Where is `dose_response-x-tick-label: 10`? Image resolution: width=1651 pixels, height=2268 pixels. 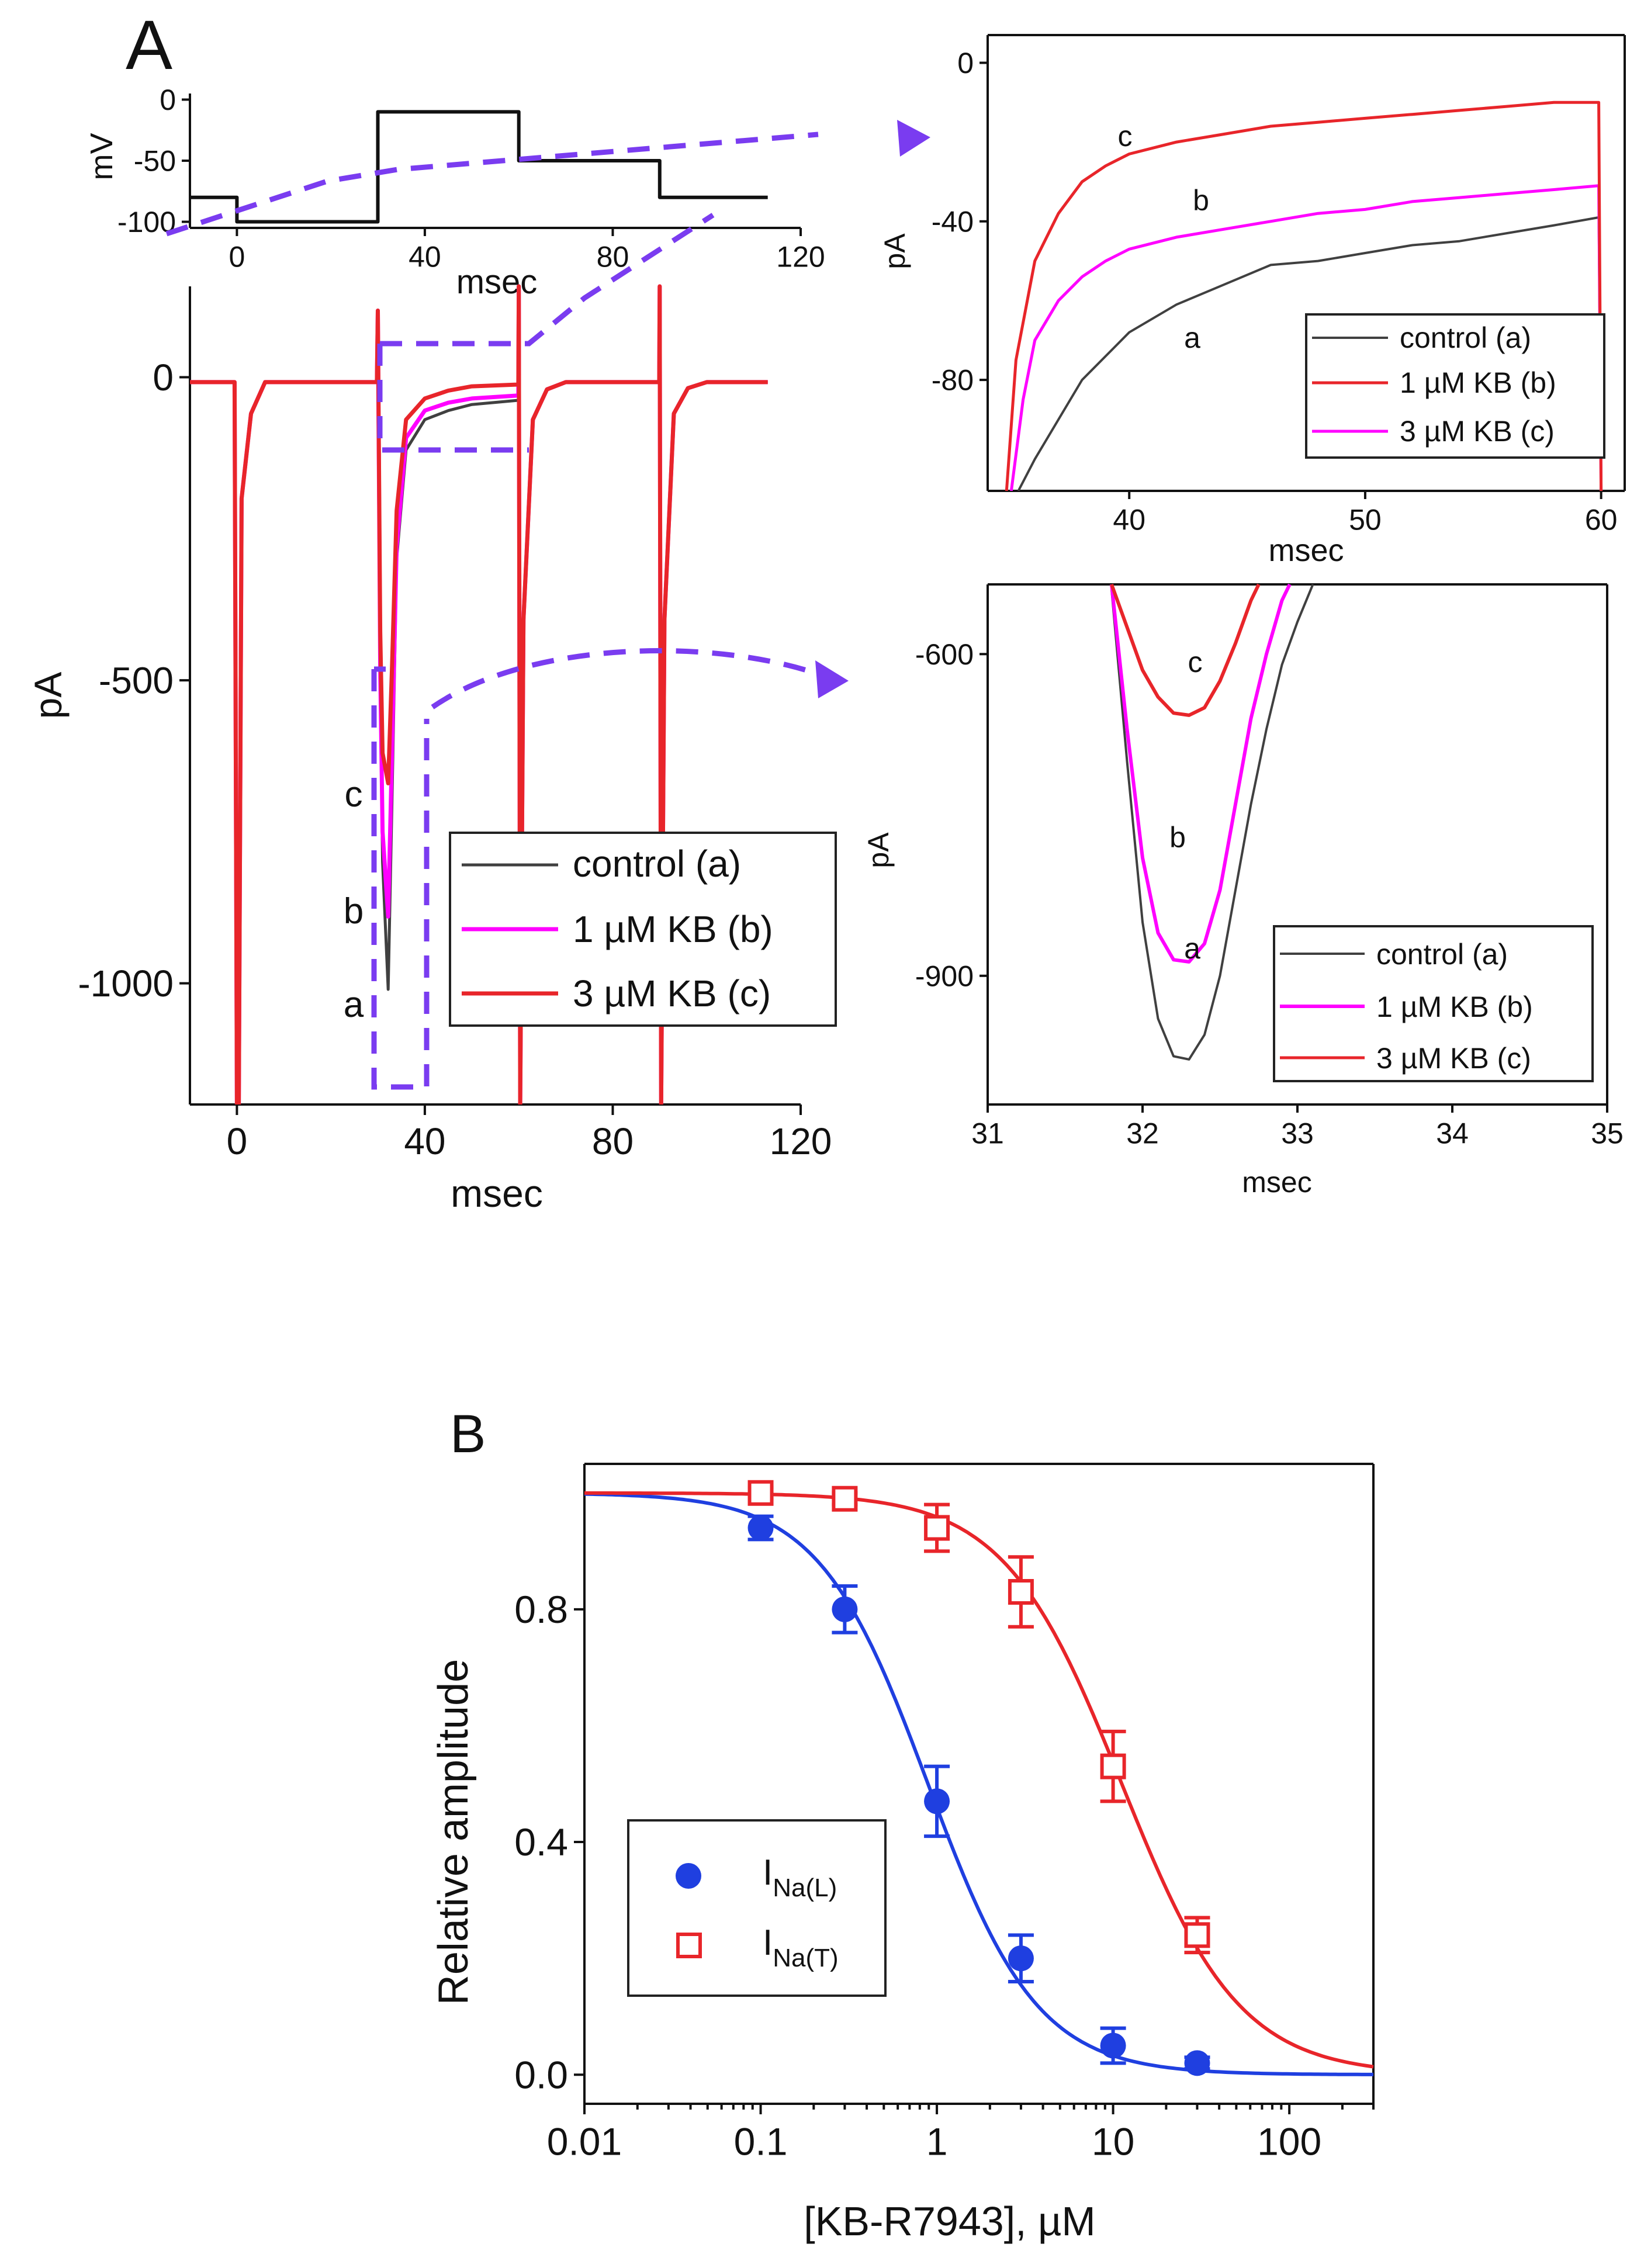
dose_response-x-tick-label: 10 is located at coordinates (1113, 2141).